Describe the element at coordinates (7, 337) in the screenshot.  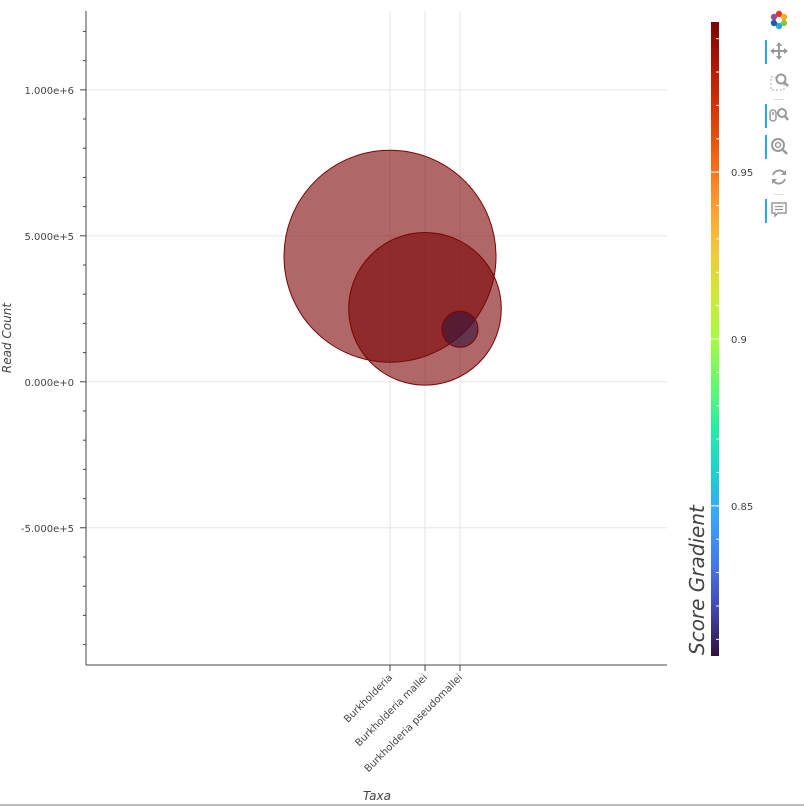
I see `y-axis-title: Read Count` at that location.